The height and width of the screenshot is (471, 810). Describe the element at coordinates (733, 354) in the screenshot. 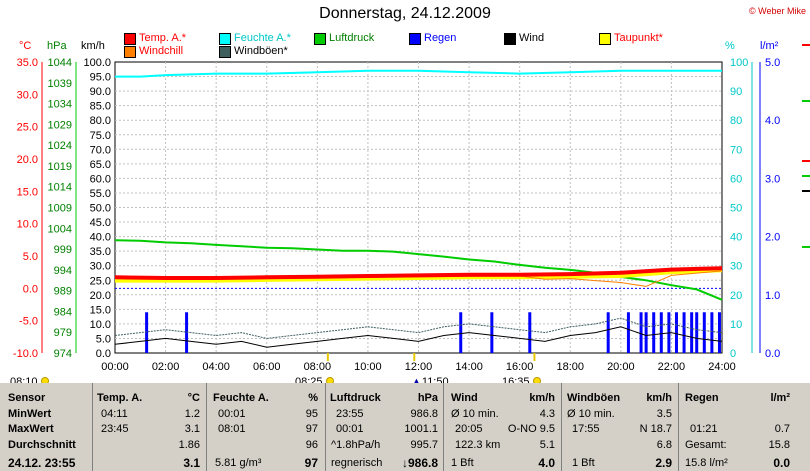

I see `tick-label-percent: 0` at that location.